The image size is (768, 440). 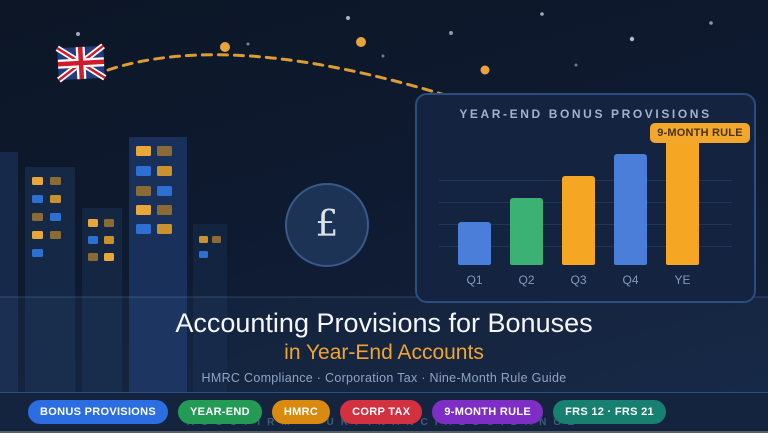 I want to click on dashed-trajectory, so click(x=276, y=75).